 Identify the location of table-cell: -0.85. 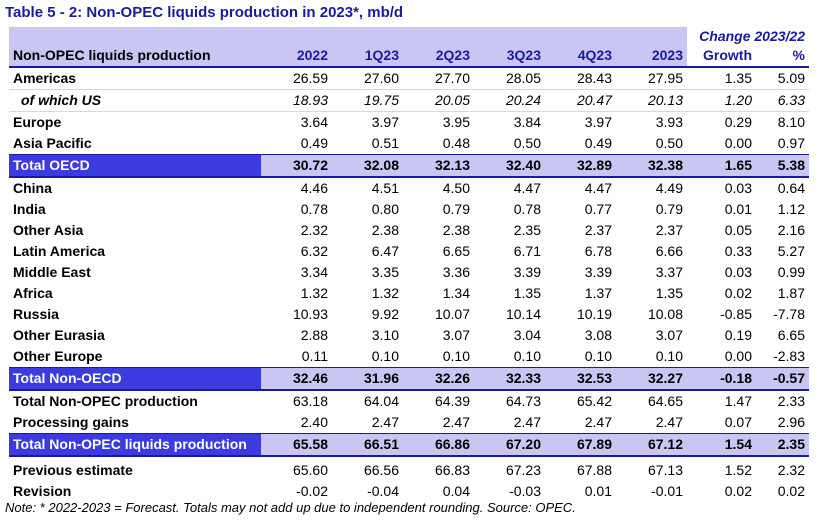
(721, 314).